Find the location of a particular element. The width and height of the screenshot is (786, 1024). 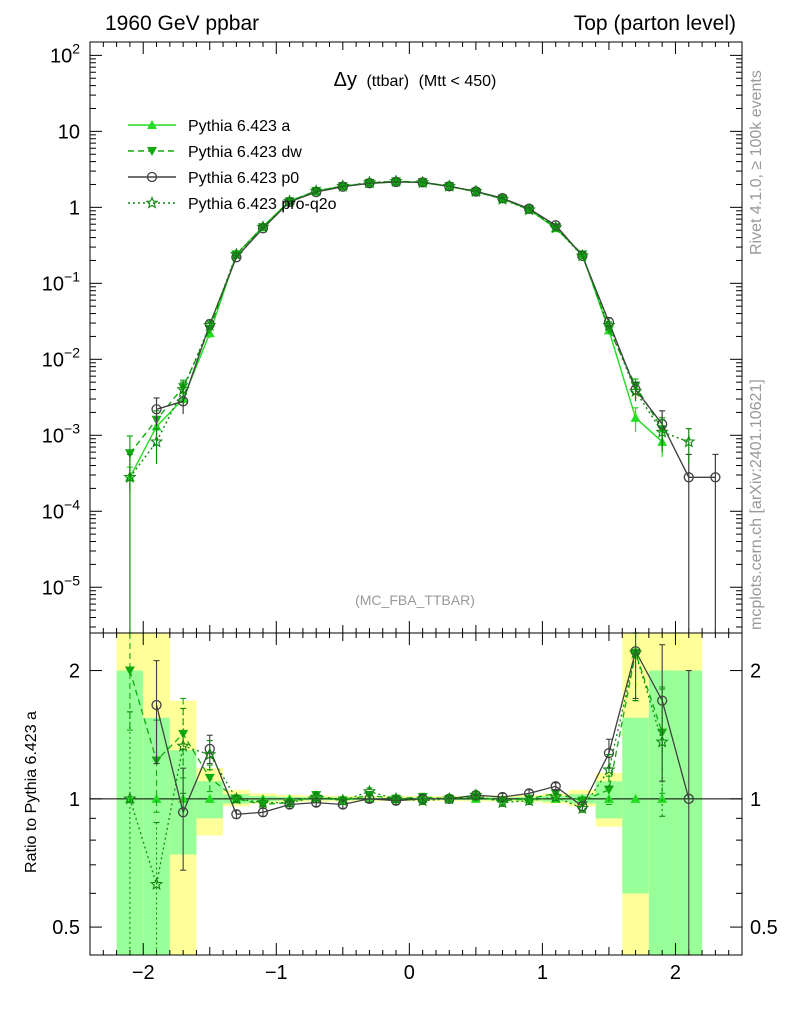

header-left: 1960 GeV ppbar is located at coordinates (182, 23).